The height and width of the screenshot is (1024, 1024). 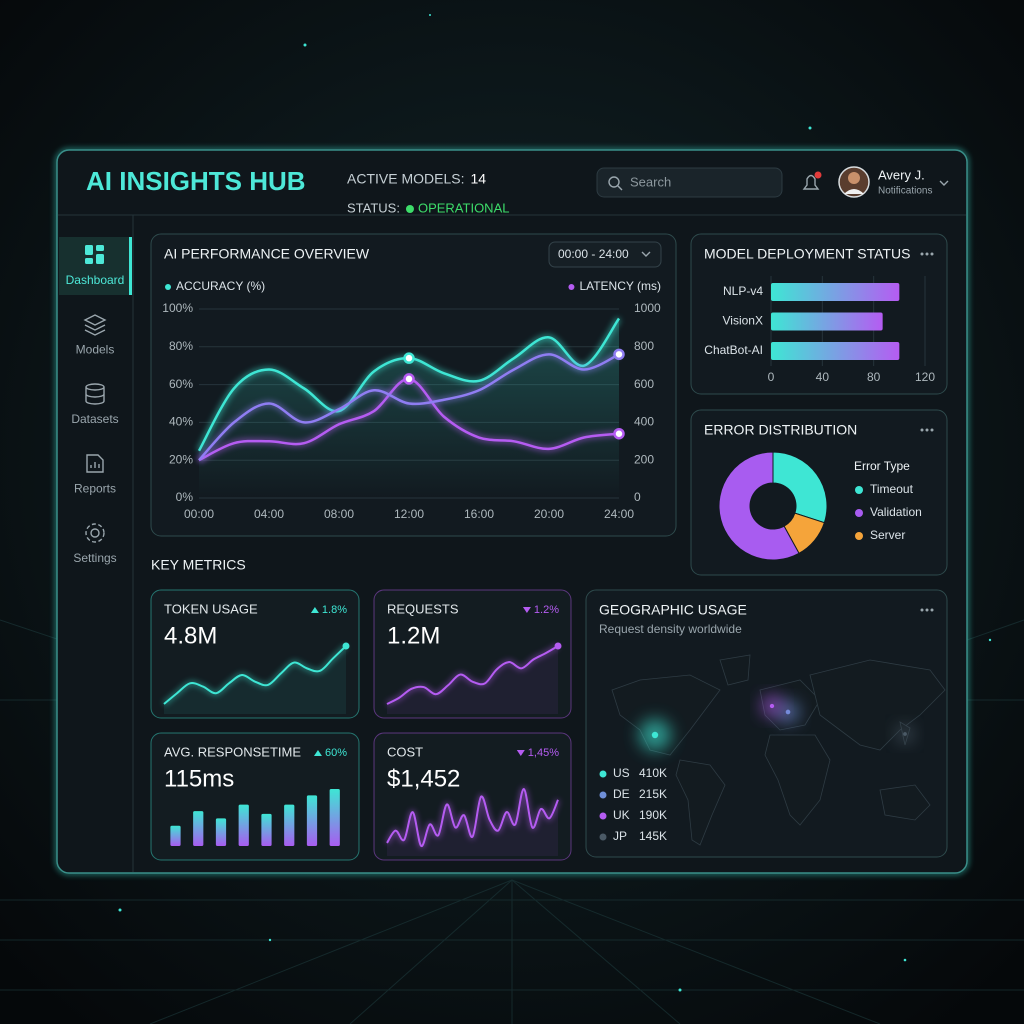 What do you see at coordinates (181, 459) in the screenshot?
I see `y-tick-label: 20%` at bounding box center [181, 459].